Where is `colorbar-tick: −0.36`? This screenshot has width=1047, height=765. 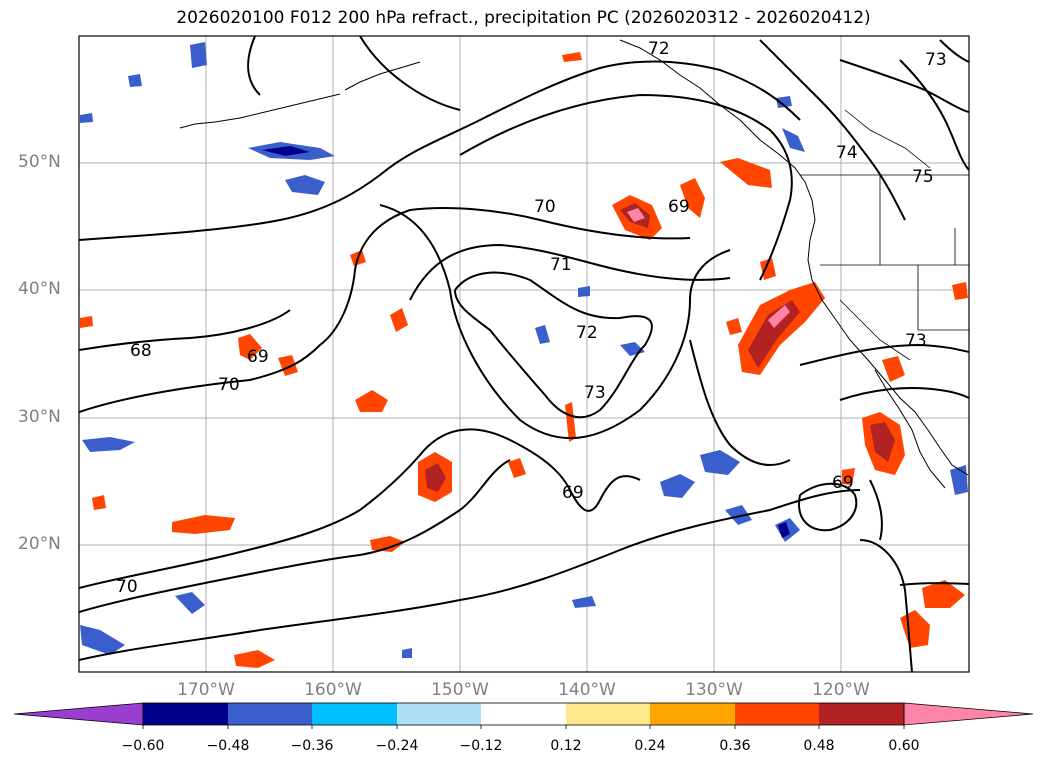
colorbar-tick: −0.36 is located at coordinates (312, 746).